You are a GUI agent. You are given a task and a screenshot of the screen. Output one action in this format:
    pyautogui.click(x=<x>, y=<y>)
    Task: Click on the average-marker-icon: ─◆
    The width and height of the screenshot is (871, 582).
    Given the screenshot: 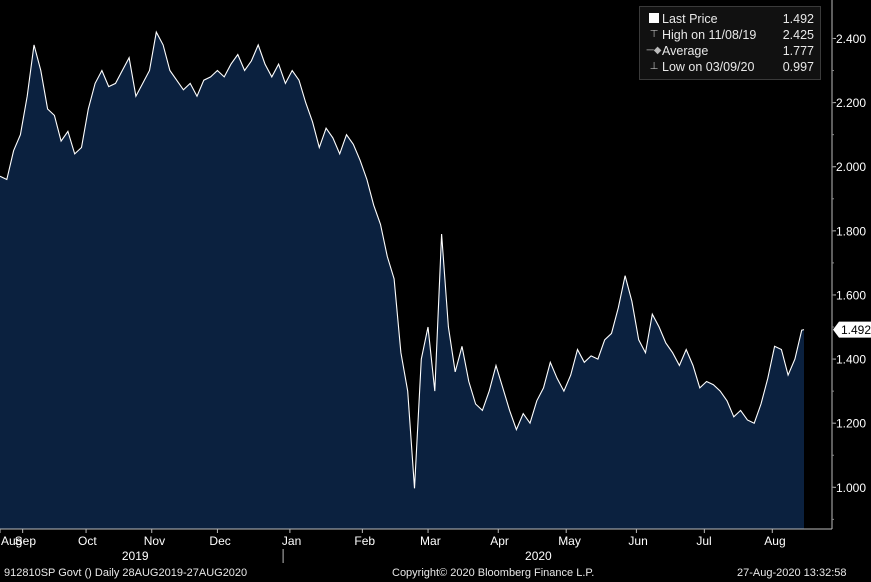 What is the action you would take?
    pyautogui.click(x=654, y=50)
    